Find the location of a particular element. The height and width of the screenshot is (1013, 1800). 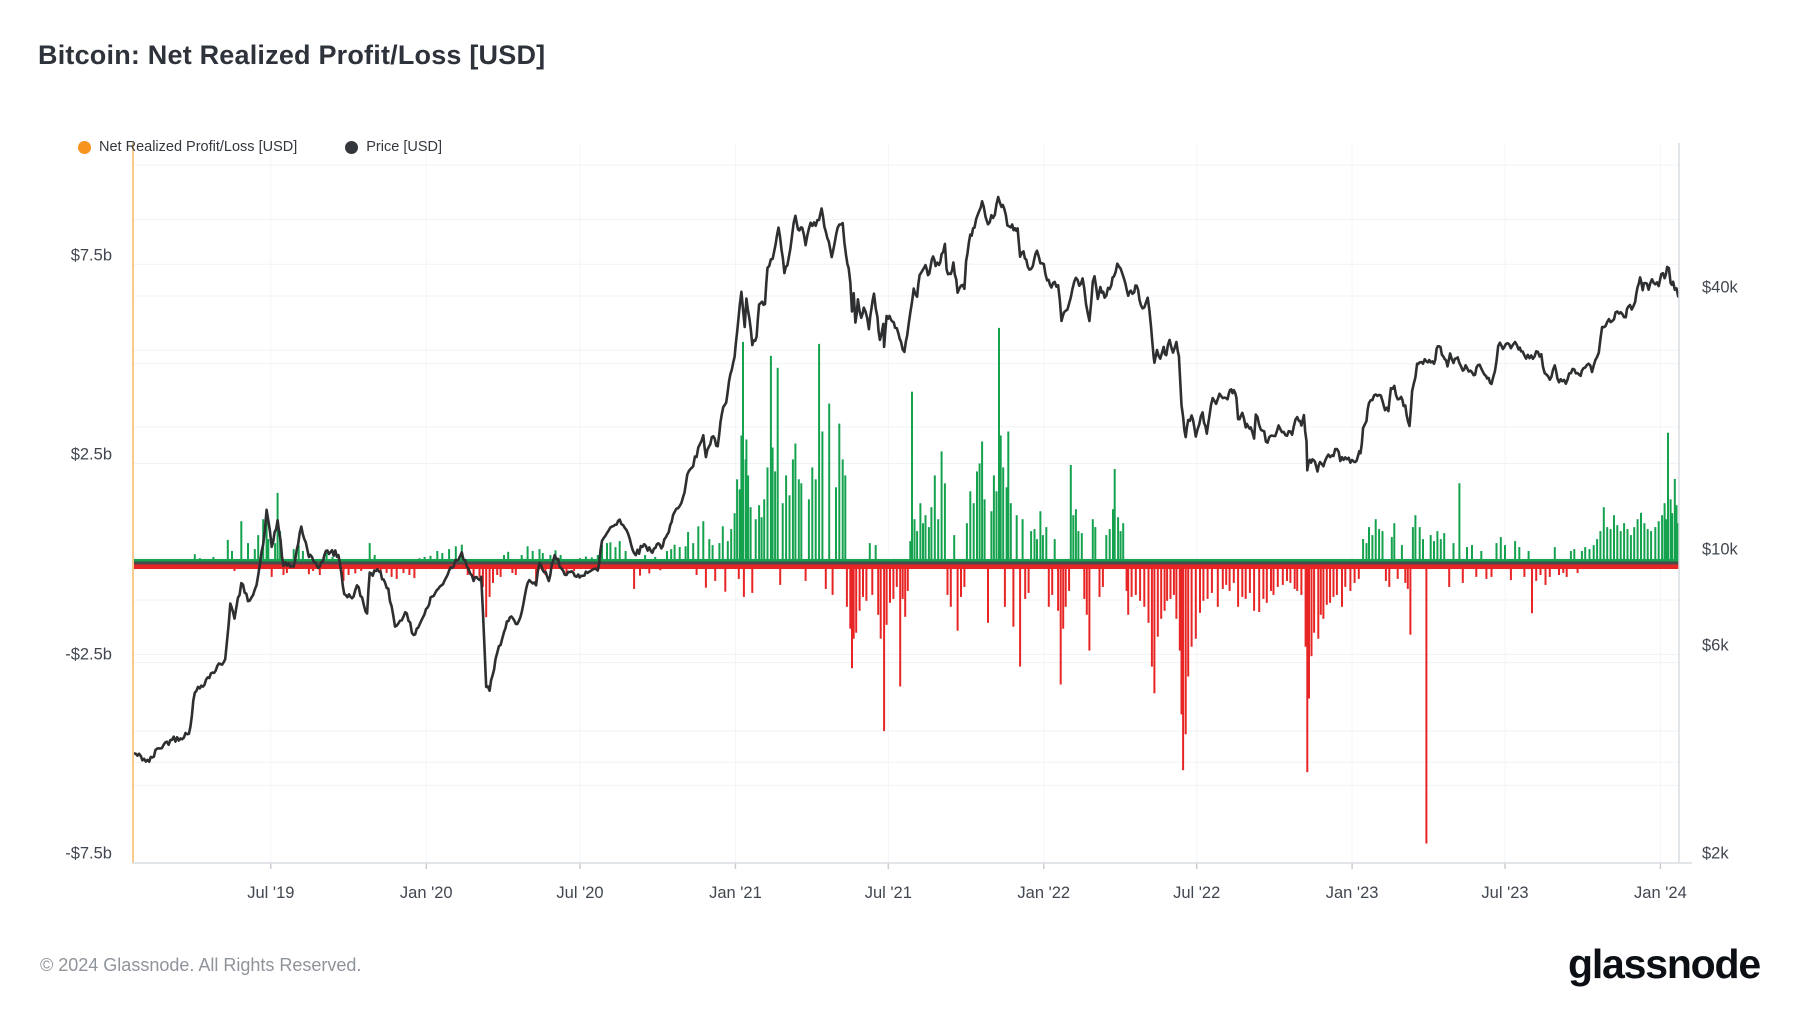

y-axis-label-right: $2k is located at coordinates (1715, 853).